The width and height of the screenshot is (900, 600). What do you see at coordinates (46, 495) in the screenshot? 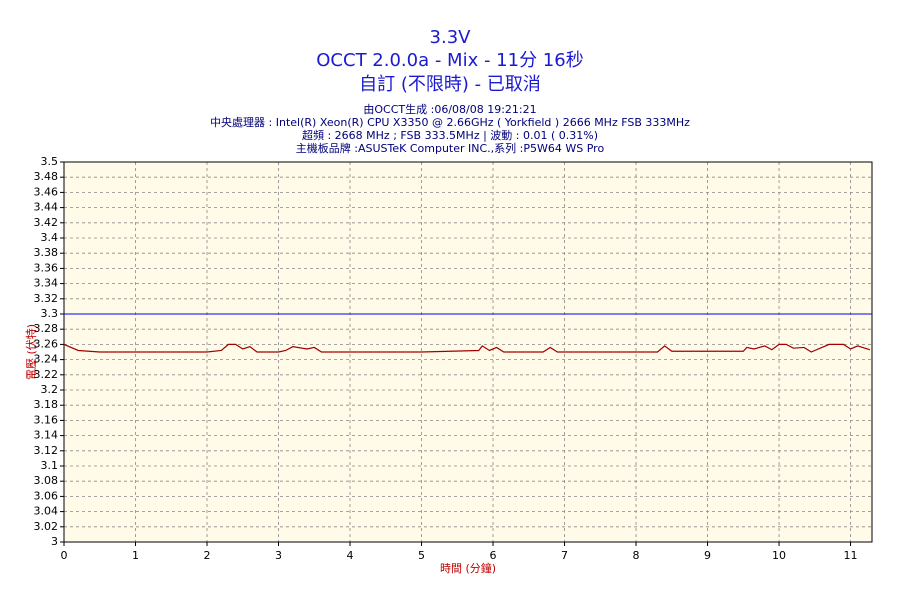
I see `y-tick-label: 3.06` at bounding box center [46, 495].